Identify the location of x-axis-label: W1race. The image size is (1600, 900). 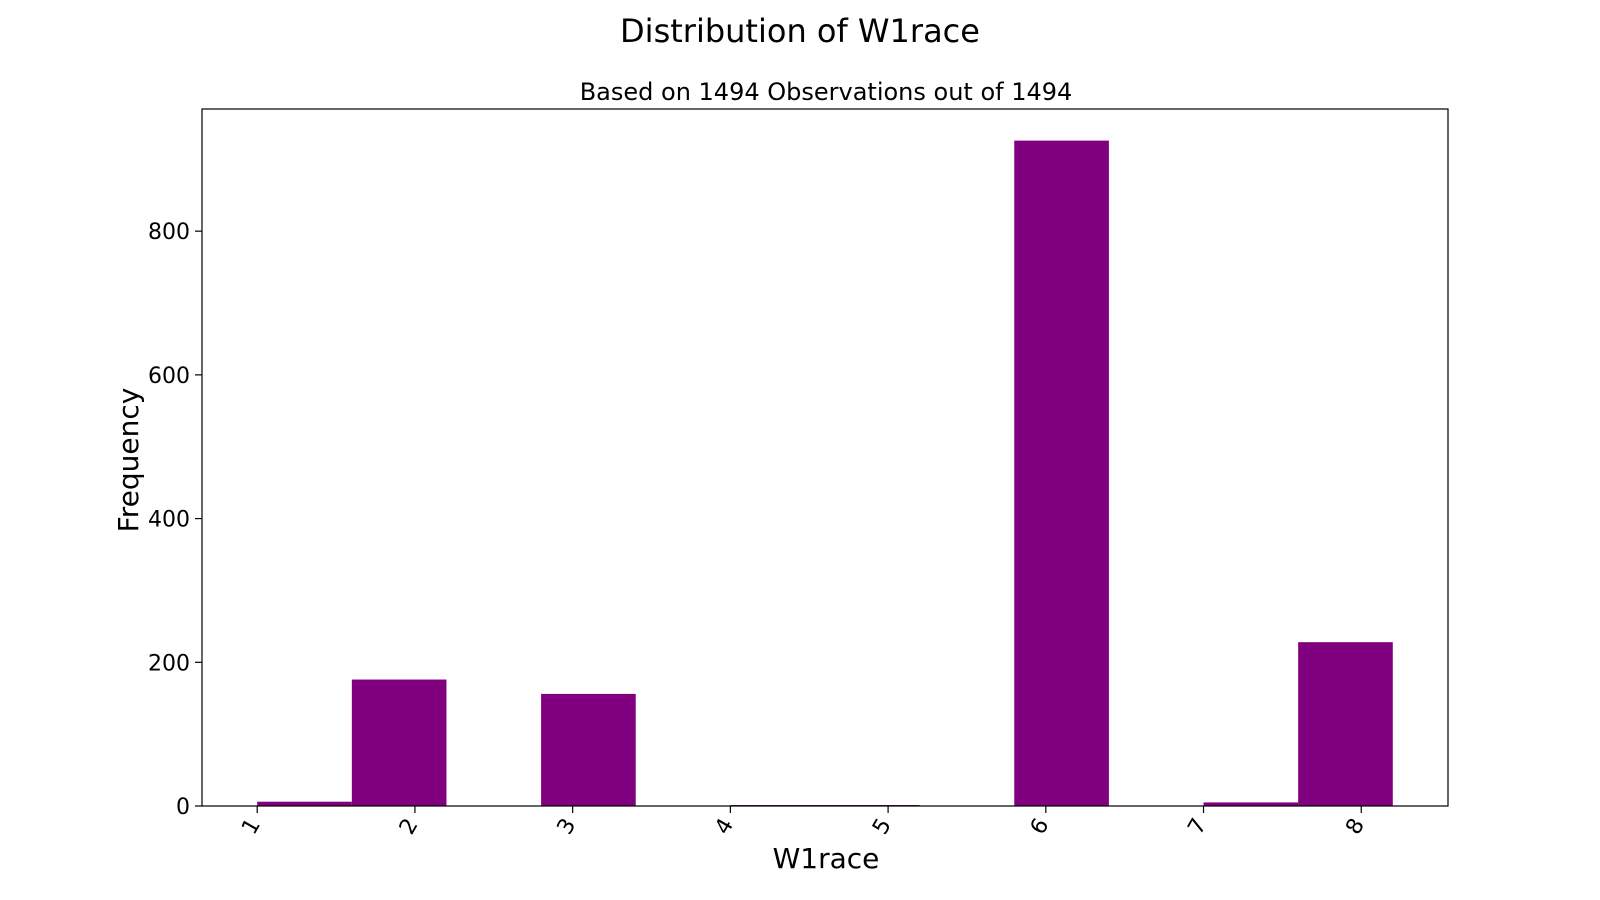
(826, 858).